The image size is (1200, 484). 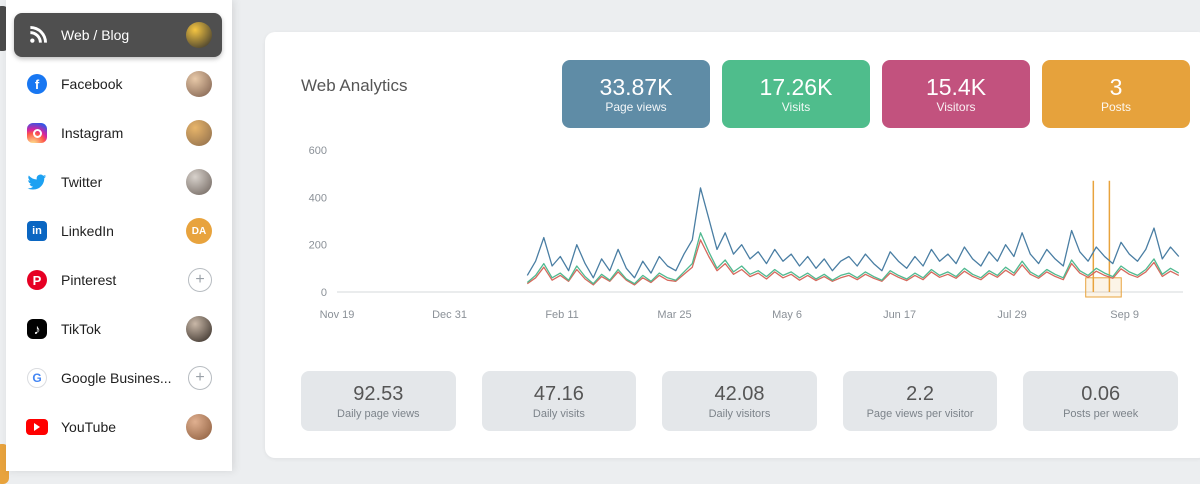 What do you see at coordinates (636, 107) in the screenshot?
I see `summary-label: Page views` at bounding box center [636, 107].